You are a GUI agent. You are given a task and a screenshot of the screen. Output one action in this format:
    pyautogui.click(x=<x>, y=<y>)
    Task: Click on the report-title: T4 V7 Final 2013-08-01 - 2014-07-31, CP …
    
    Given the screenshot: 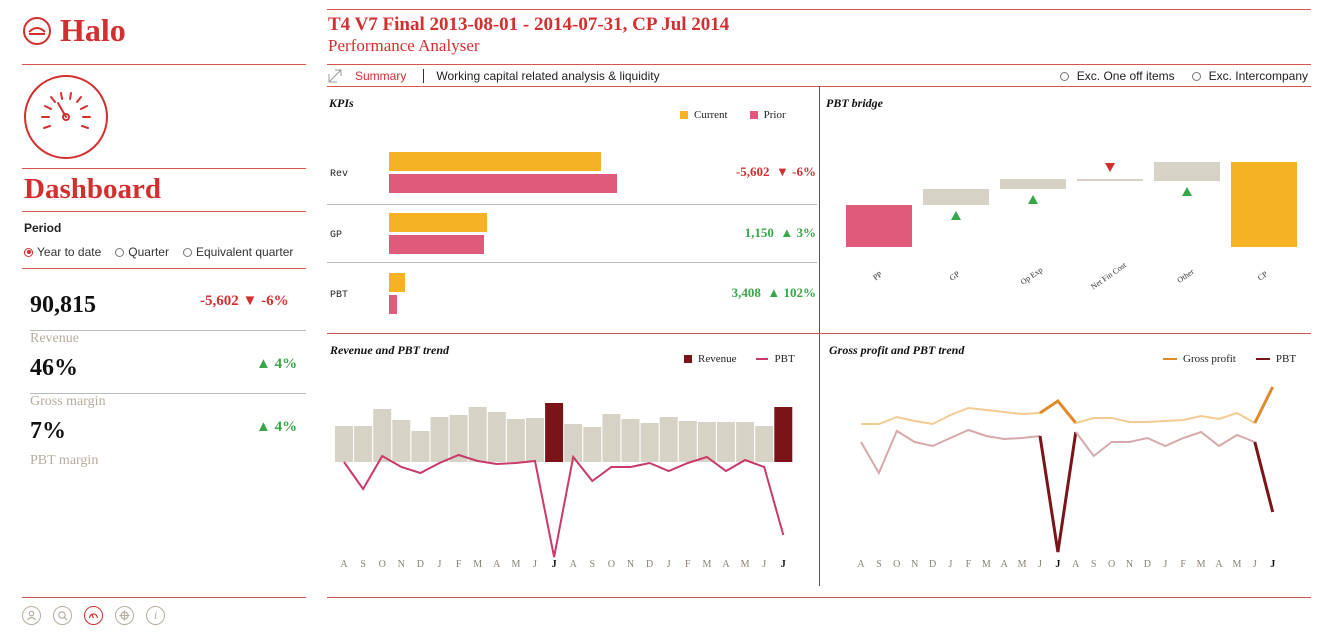 What is the action you would take?
    pyautogui.click(x=529, y=24)
    